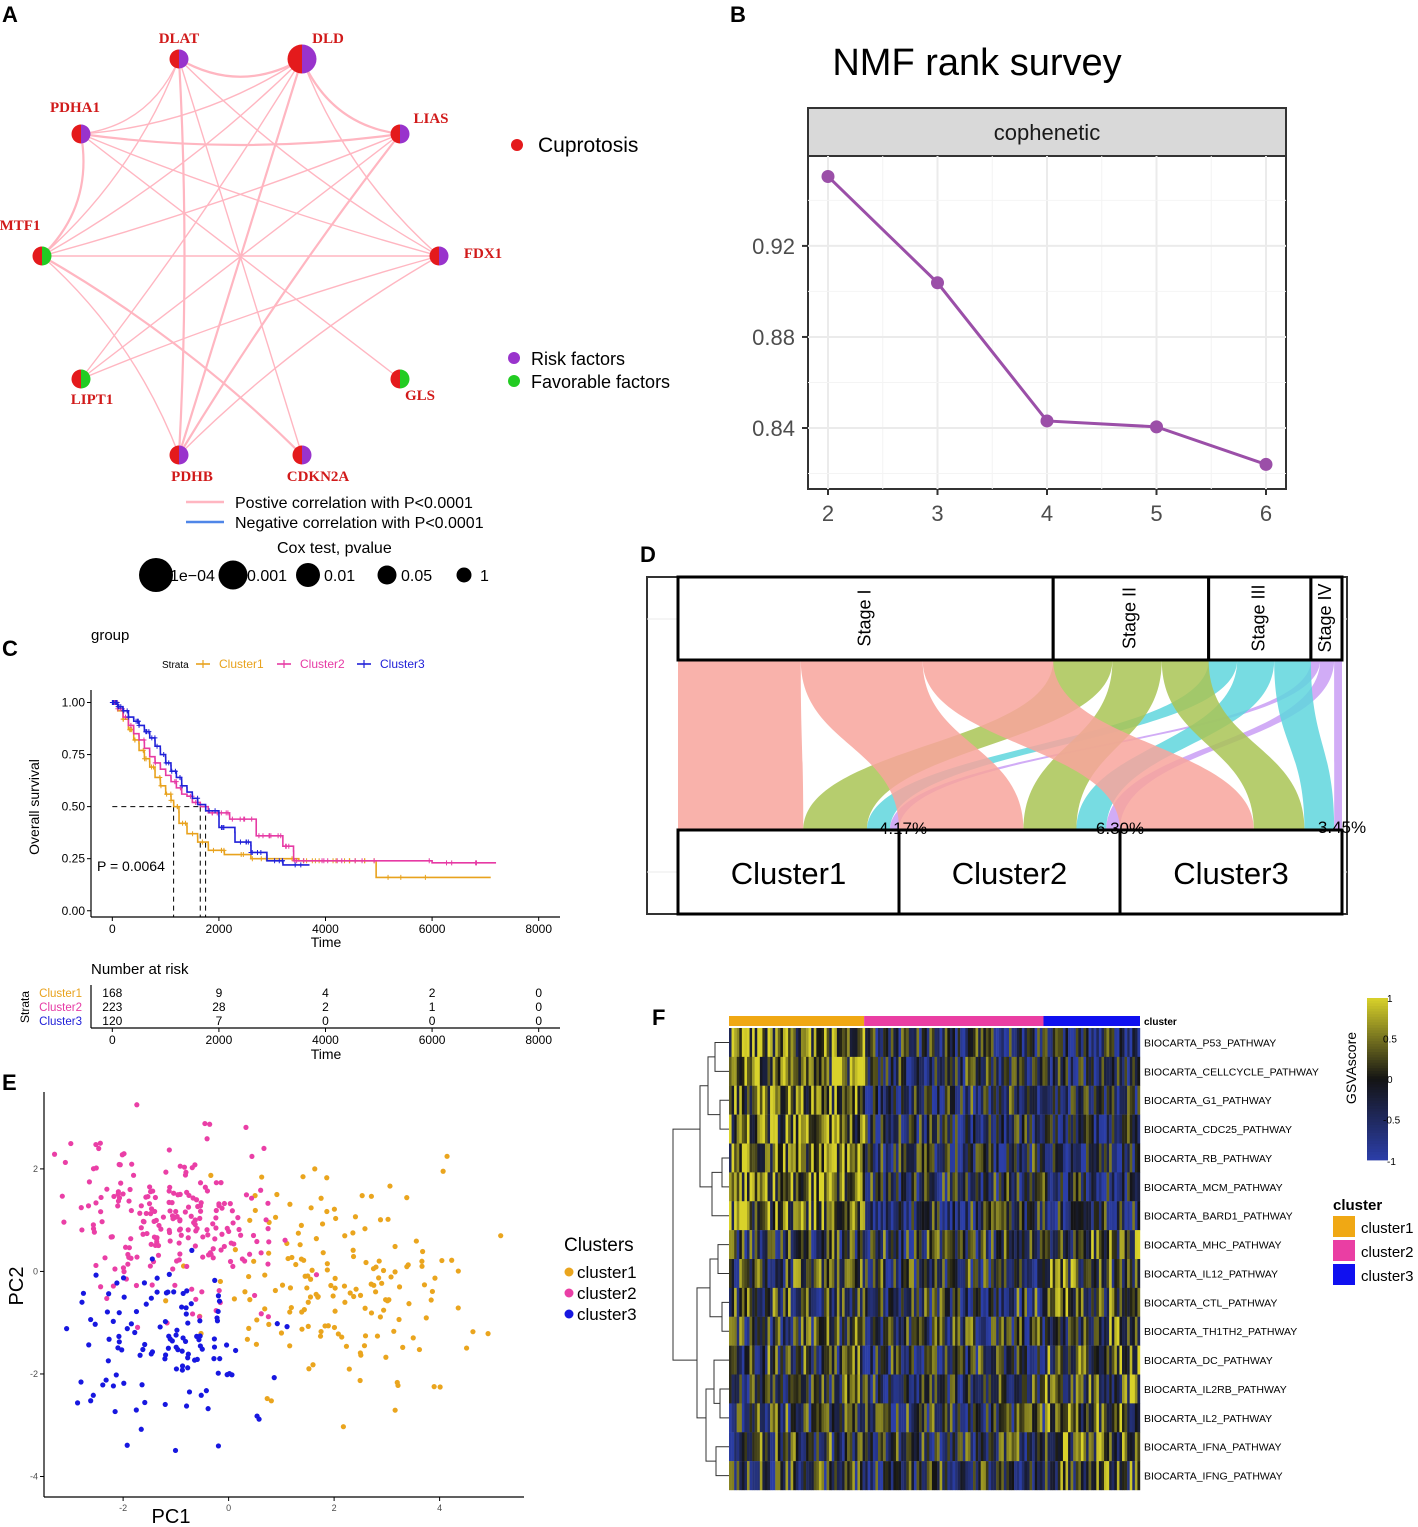 The width and height of the screenshot is (1418, 1527). I want to click on c-risk-ylabel: Strata, so click(25, 1007).